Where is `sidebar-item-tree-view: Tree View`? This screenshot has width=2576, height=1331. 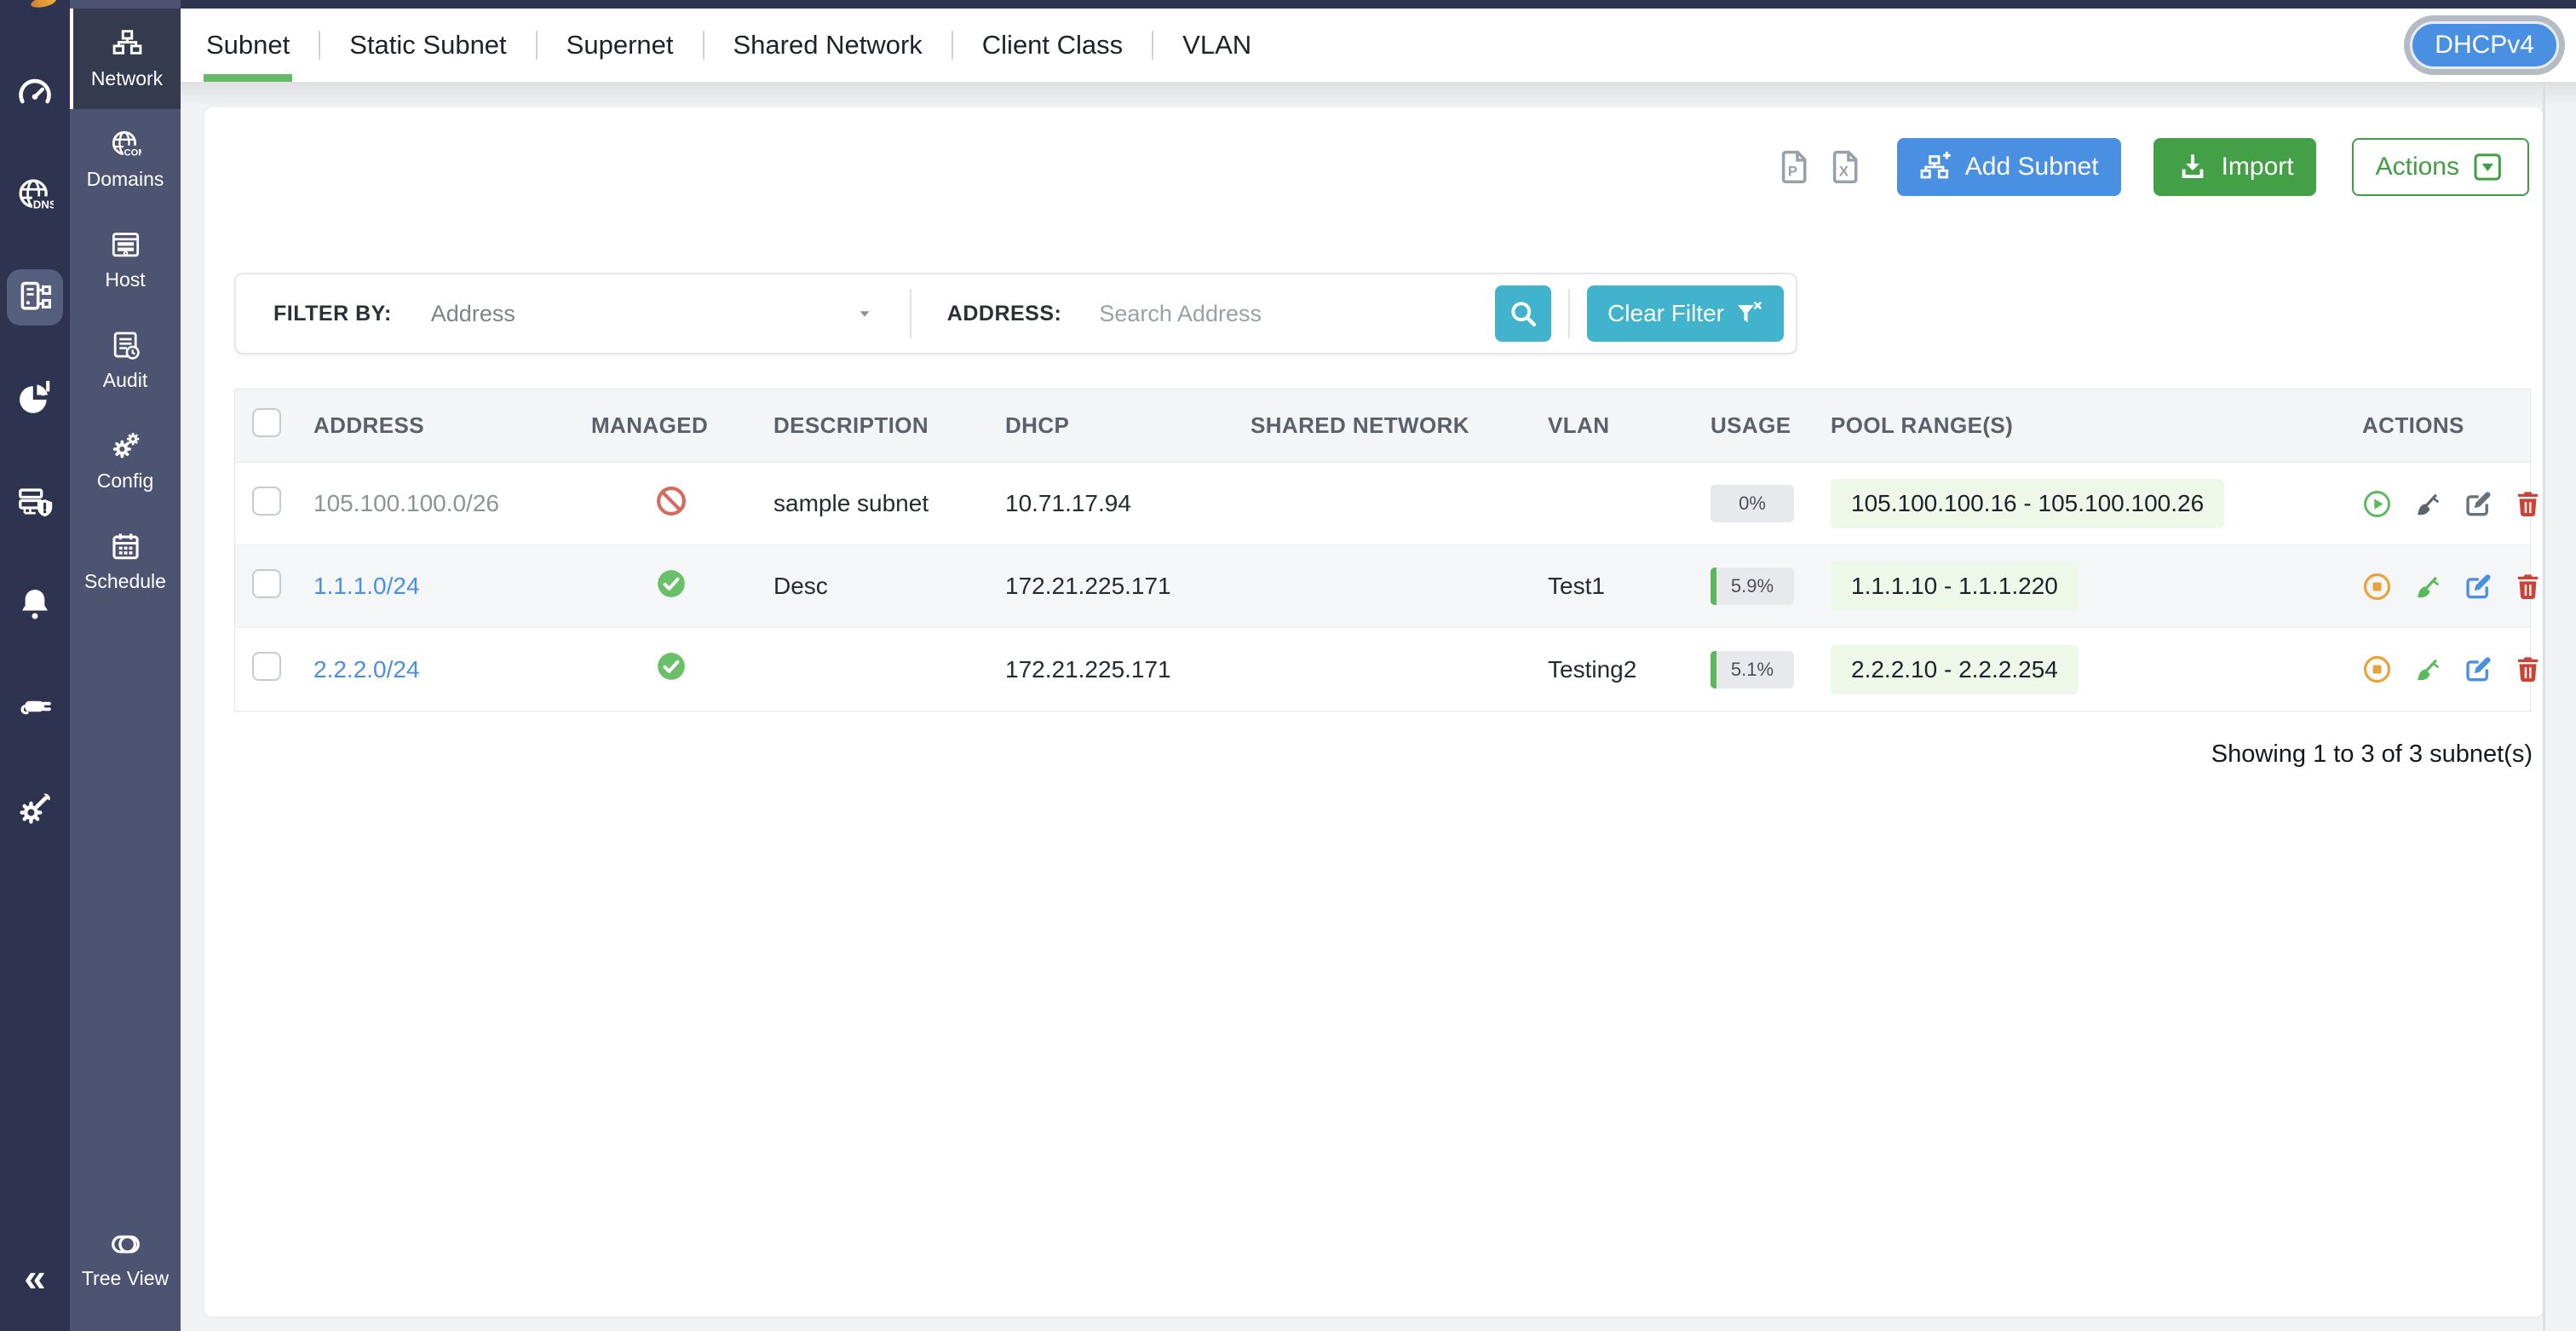
sidebar-item-tree-view: Tree View is located at coordinates (126, 1258).